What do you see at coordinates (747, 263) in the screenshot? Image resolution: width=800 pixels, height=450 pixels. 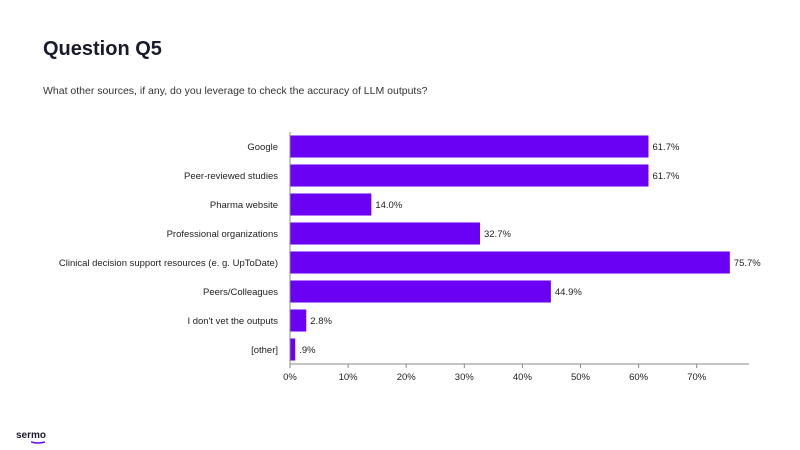 I see `data-label: 75.7%` at bounding box center [747, 263].